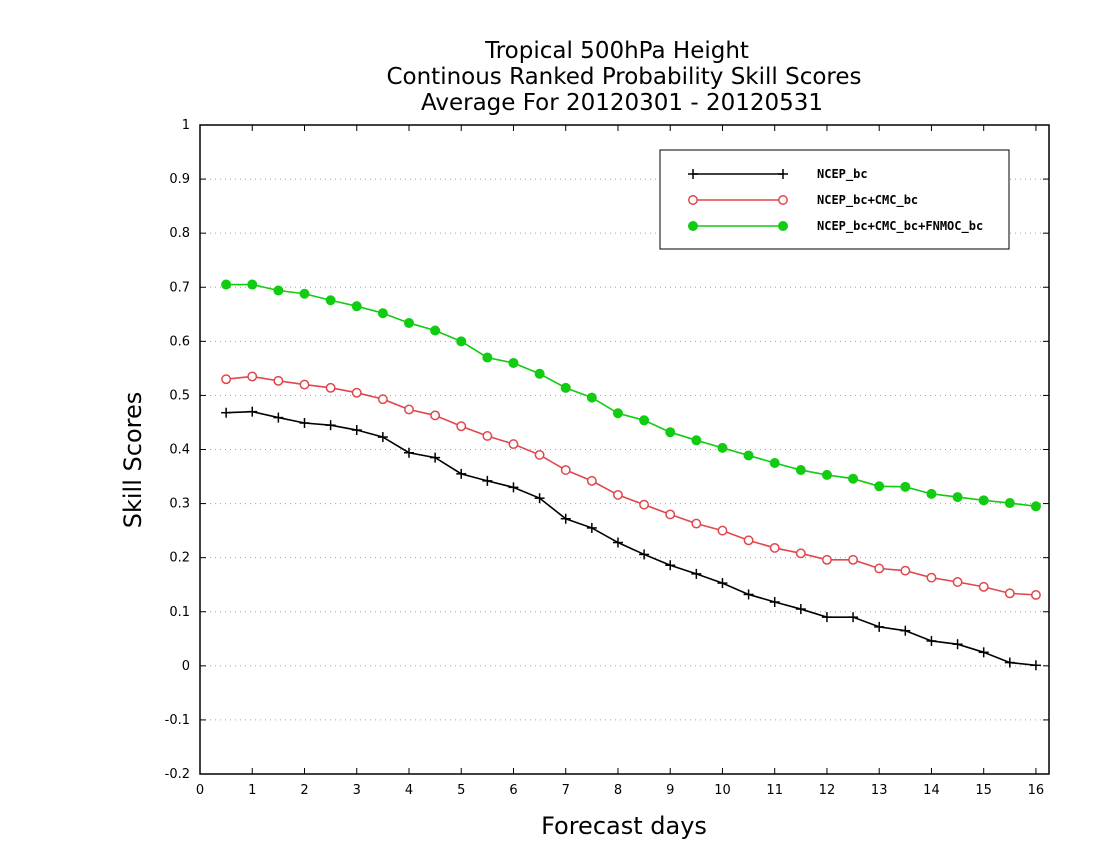  I want to click on chart-title-line-1: Tropical 500hPa Height, so click(616, 51).